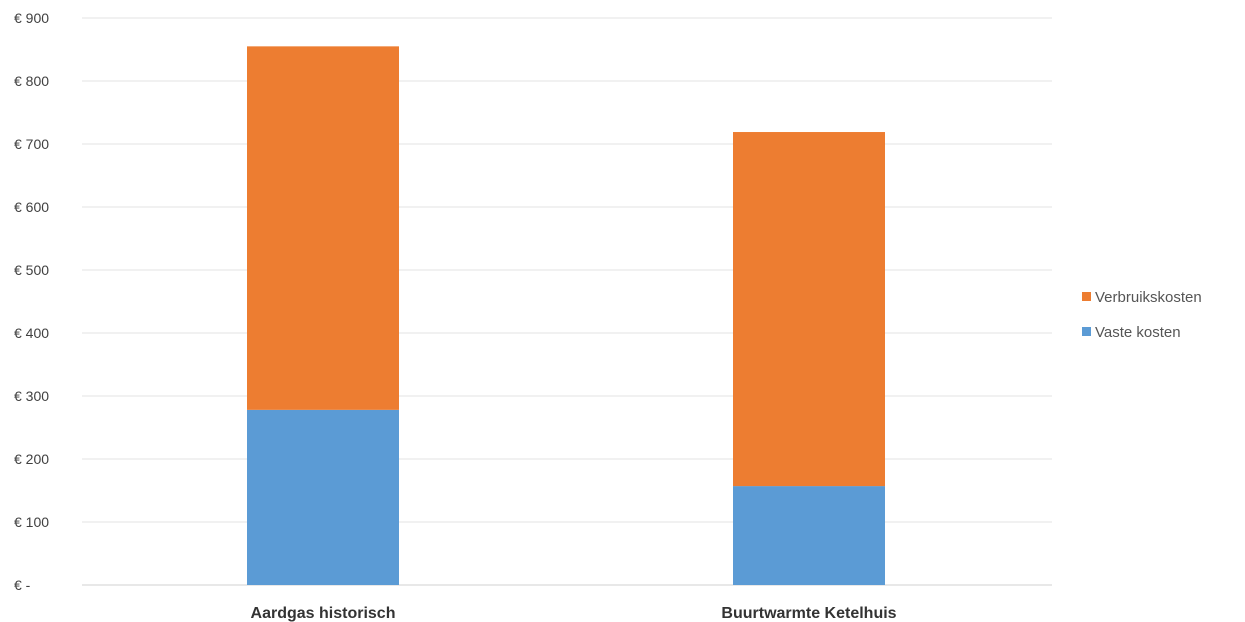 This screenshot has width=1245, height=622. What do you see at coordinates (574, 613) in the screenshot?
I see `x-axis: Aardgas historisch Buurtwarmte Ketelhuis` at bounding box center [574, 613].